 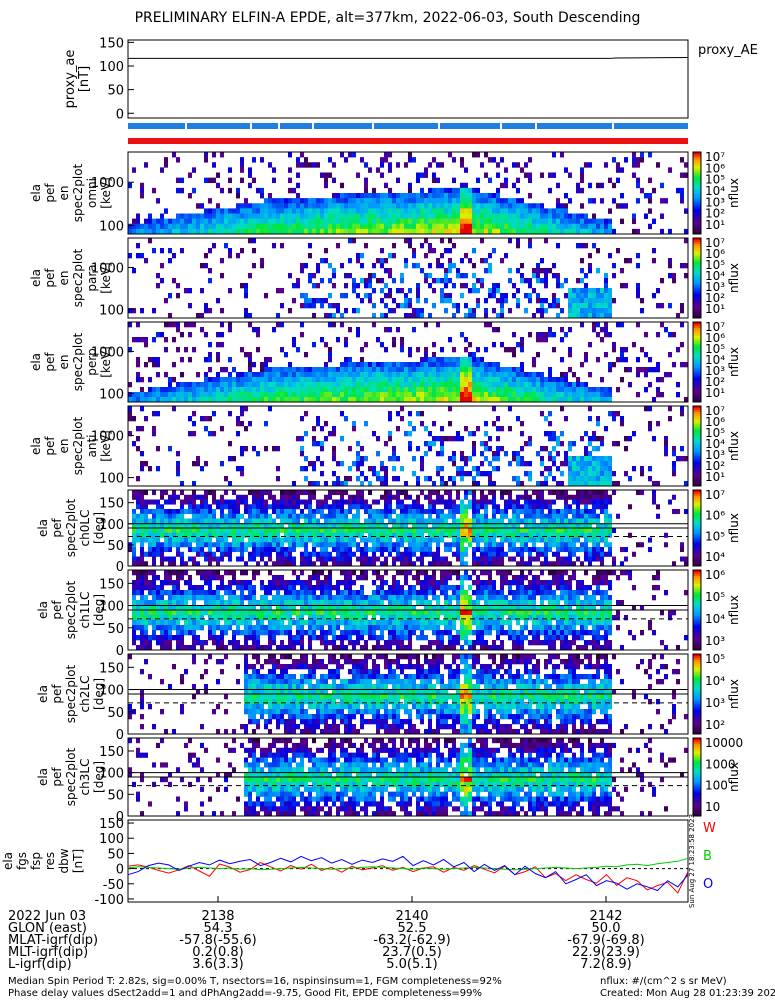 I want to click on colorbar-frame, so click(x=697, y=528).